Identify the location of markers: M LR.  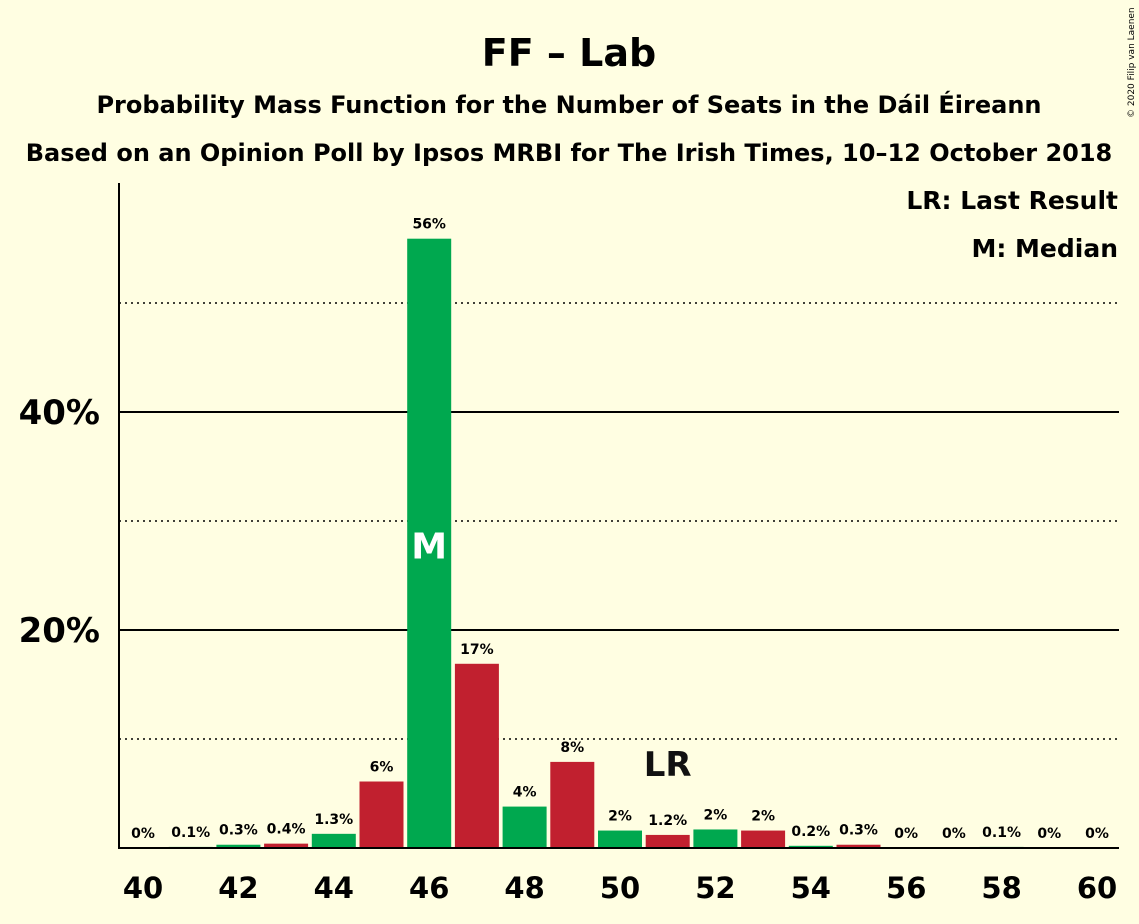
(551, 656).